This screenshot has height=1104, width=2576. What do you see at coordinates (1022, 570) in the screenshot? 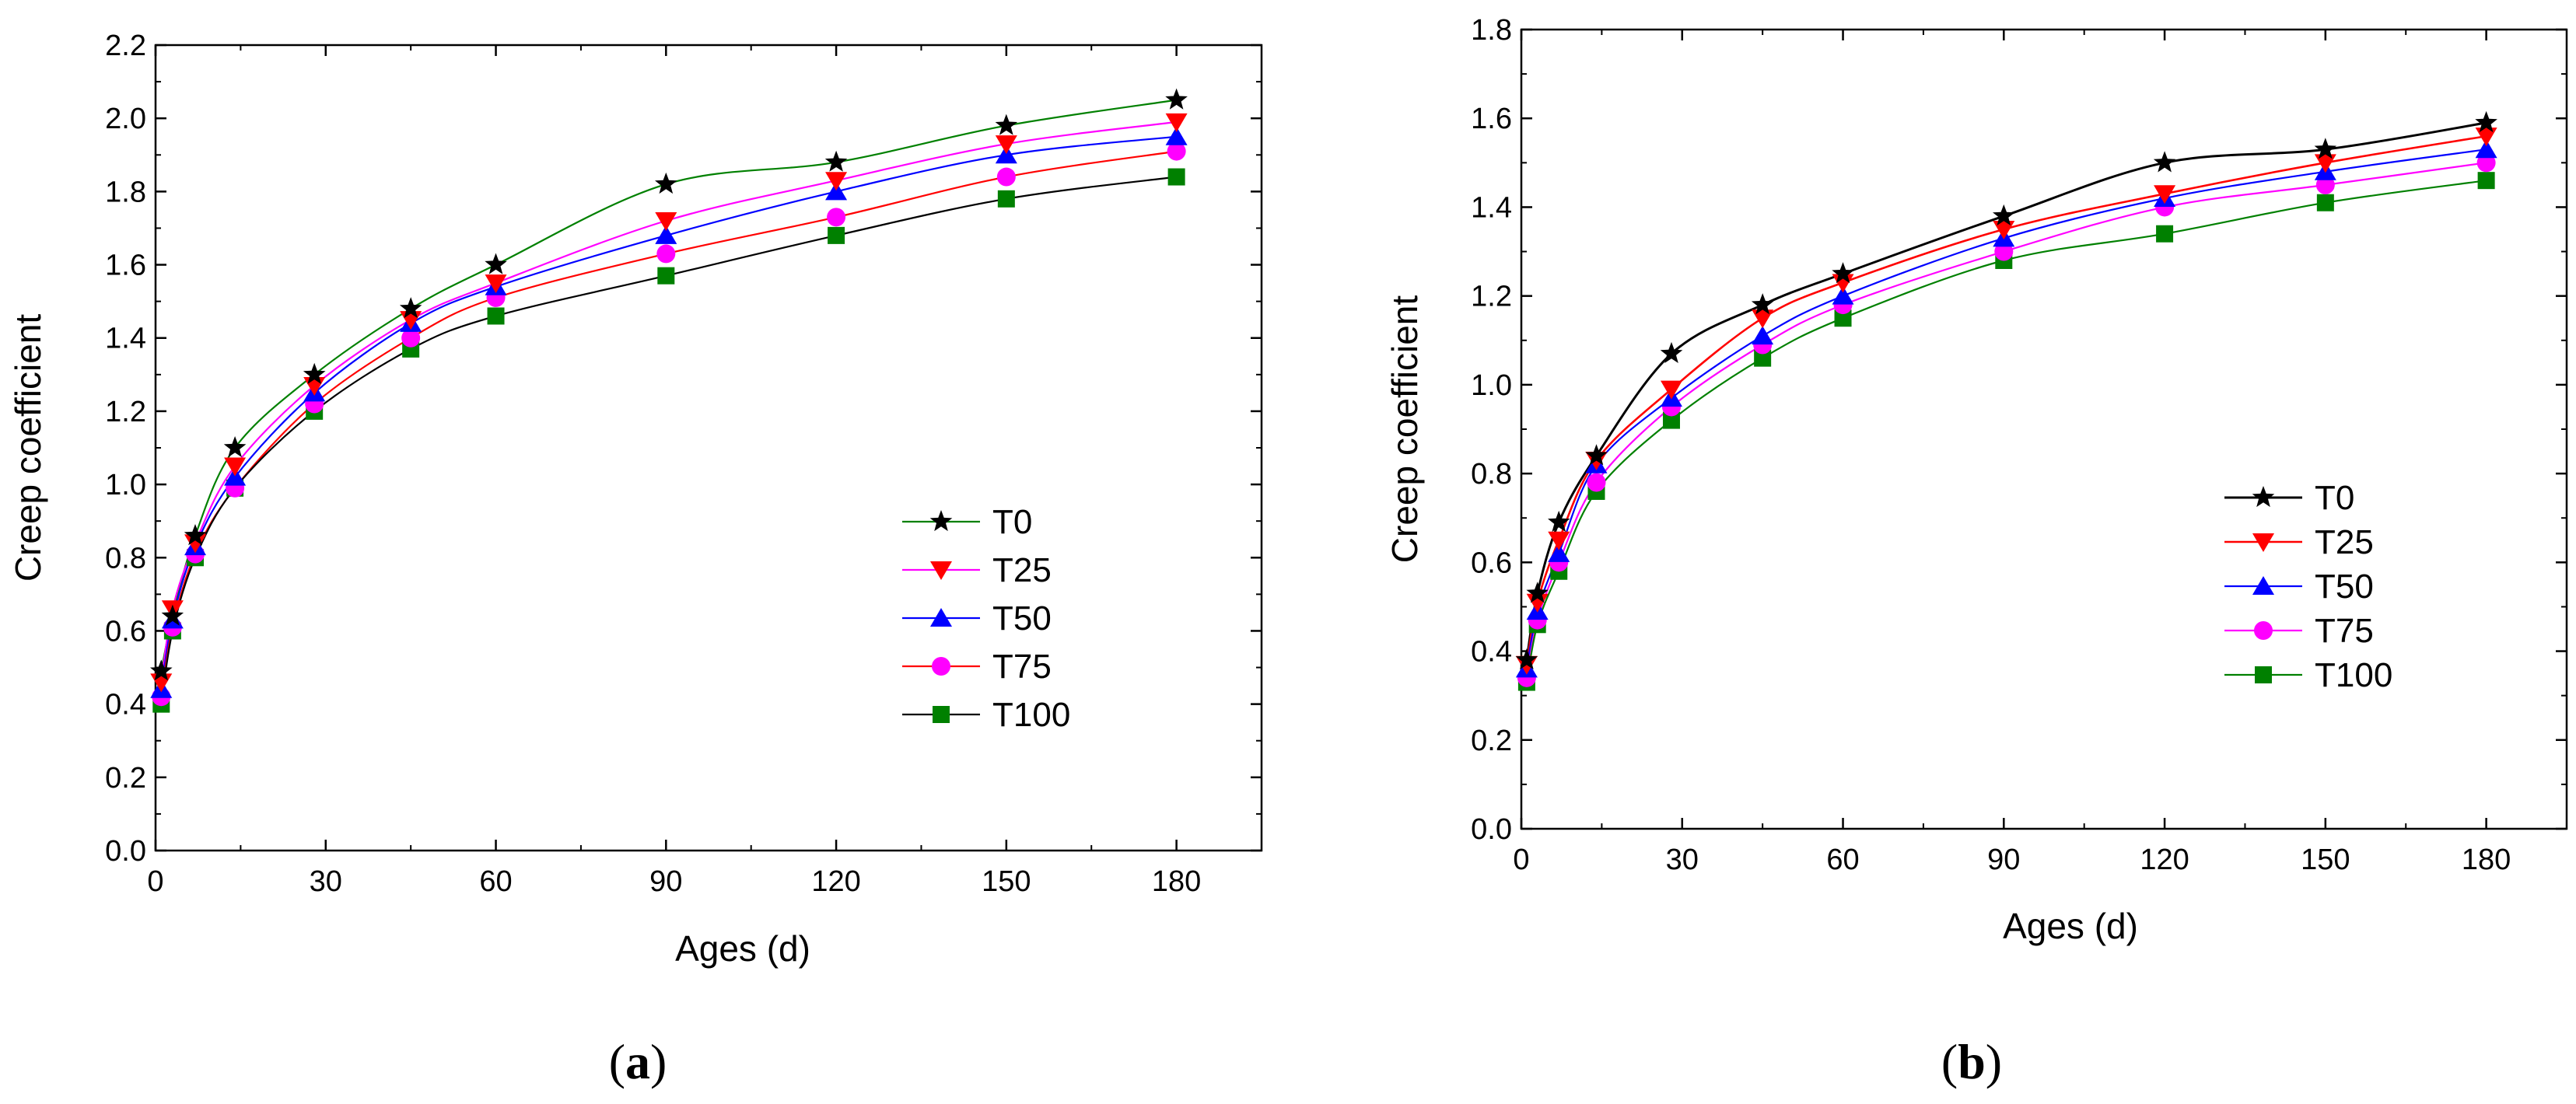
I see `legend-label: T25` at bounding box center [1022, 570].